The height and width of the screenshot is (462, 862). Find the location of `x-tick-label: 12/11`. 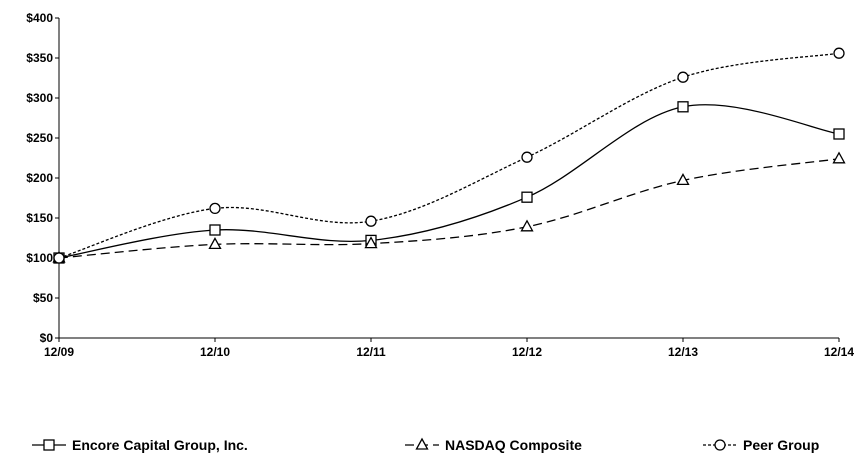

x-tick-label: 12/11 is located at coordinates (371, 352).